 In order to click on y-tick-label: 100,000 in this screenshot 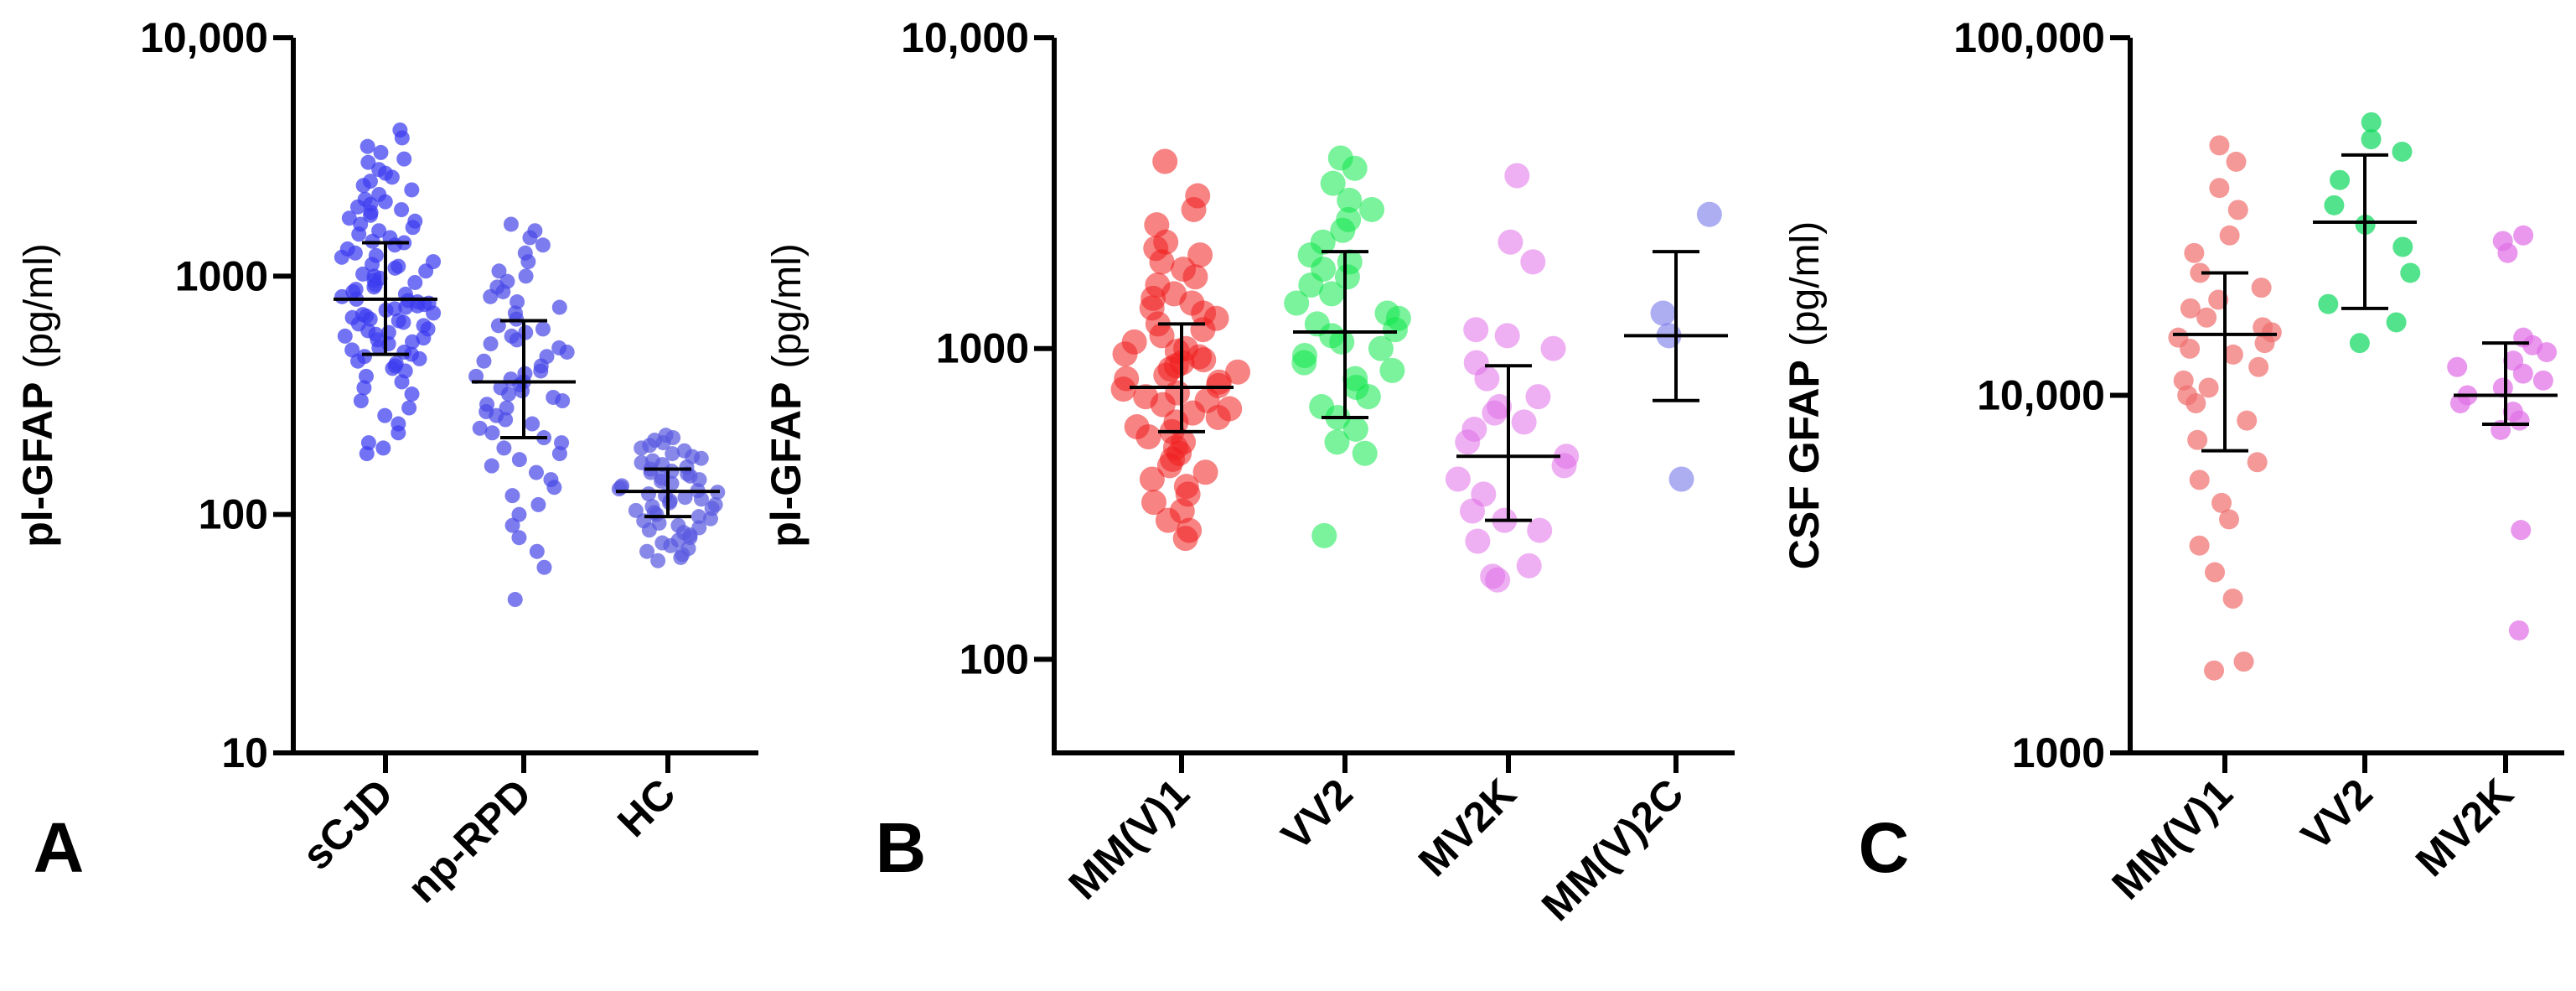, I will do `click(2029, 37)`.